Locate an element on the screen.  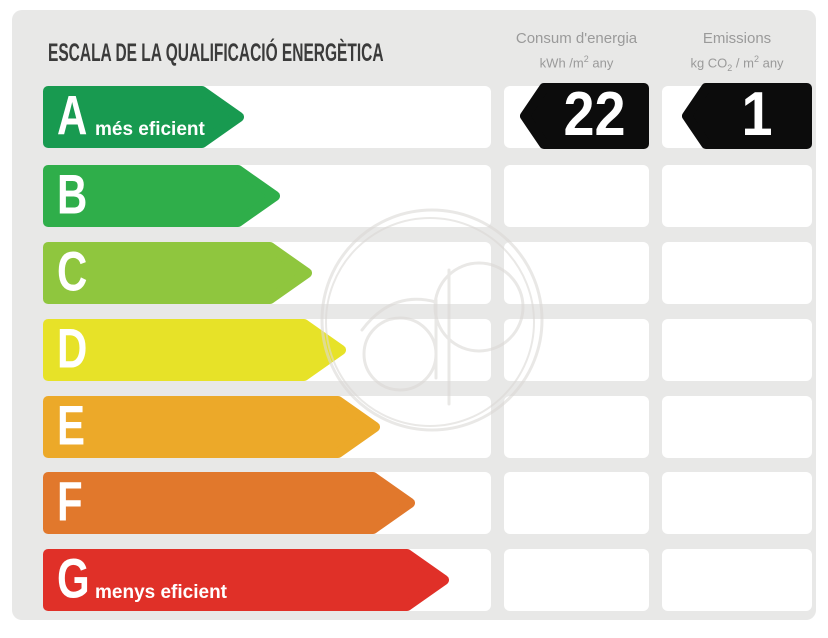
energy-cell-e is located at coordinates (576, 427).